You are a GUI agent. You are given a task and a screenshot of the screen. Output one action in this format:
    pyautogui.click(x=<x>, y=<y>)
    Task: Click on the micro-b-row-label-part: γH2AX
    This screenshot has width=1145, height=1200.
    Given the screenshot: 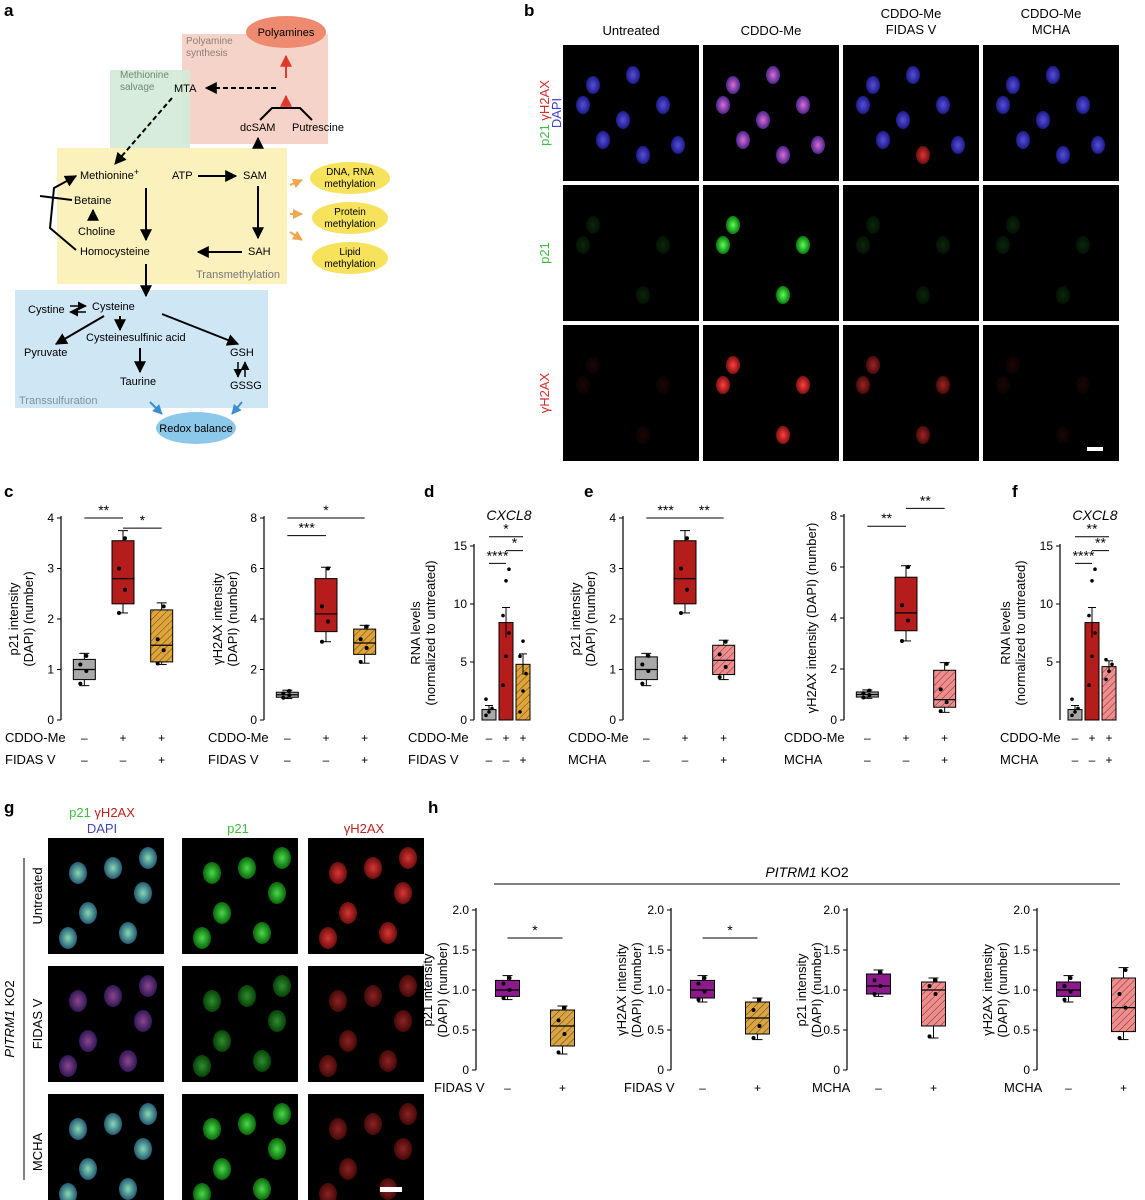 What is the action you would take?
    pyautogui.click(x=544, y=392)
    